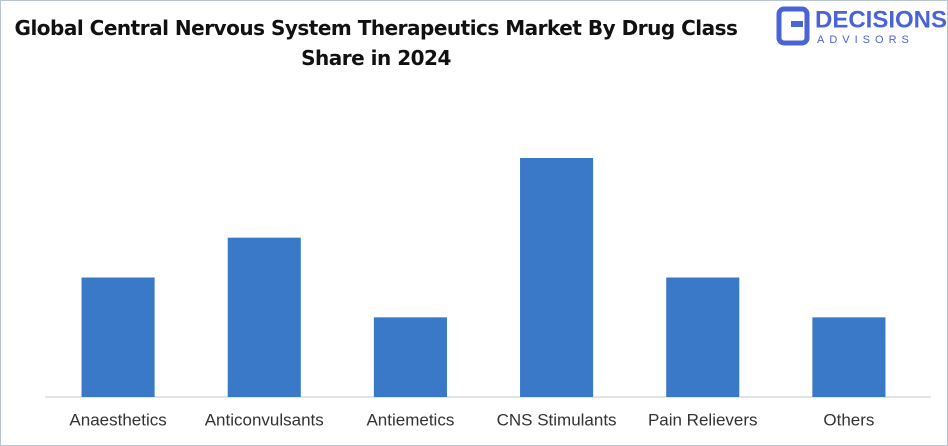  I want to click on x-tick-label: Anaesthetics, so click(117, 419).